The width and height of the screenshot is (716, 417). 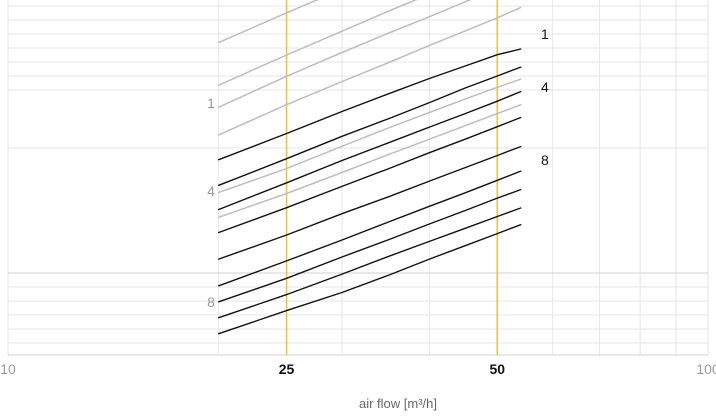 I want to click on x-tick-label: 100, so click(x=706, y=369).